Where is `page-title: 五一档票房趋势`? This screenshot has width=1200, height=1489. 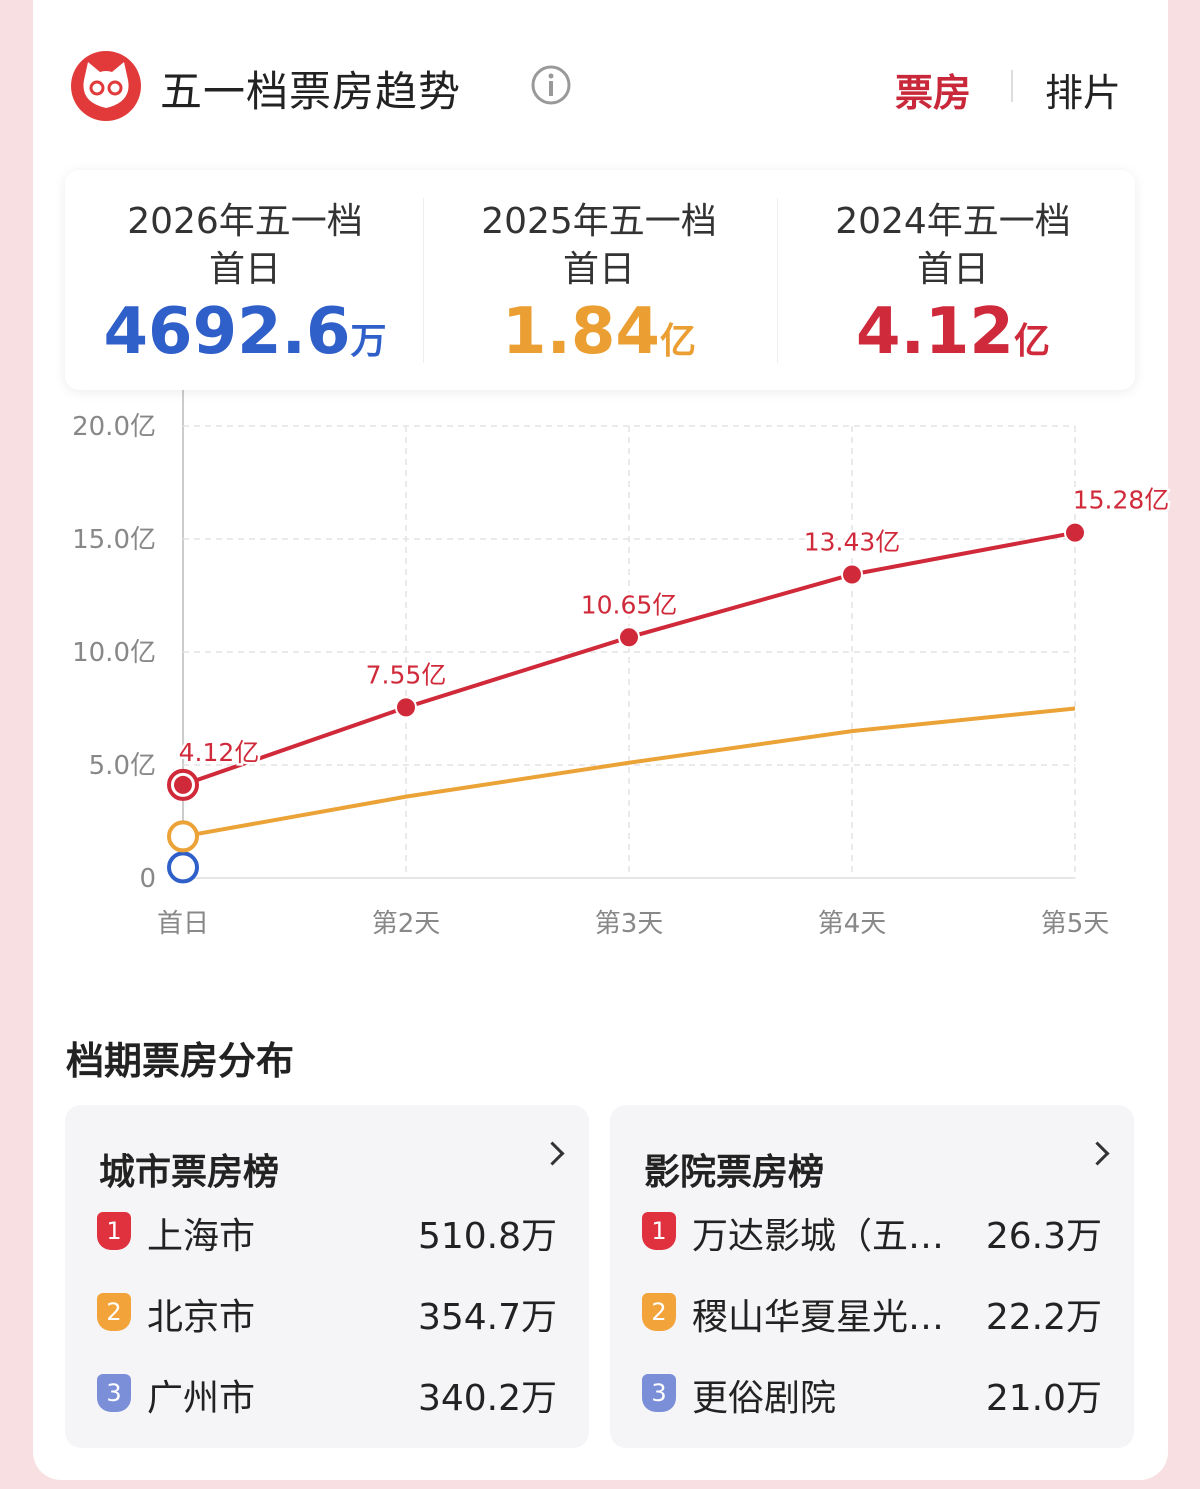 page-title: 五一档票房趋势 is located at coordinates (311, 91).